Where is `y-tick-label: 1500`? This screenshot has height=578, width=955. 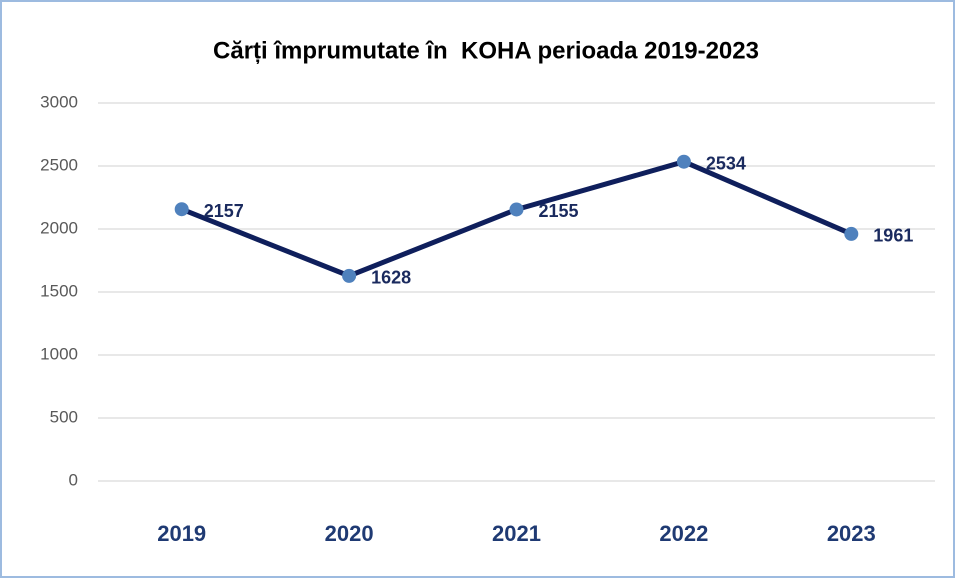
y-tick-label: 1500 is located at coordinates (59, 290).